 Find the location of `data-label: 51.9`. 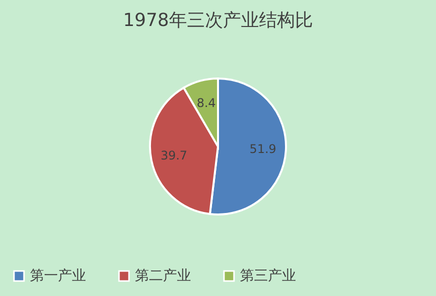

data-label: 51.9 is located at coordinates (263, 149).